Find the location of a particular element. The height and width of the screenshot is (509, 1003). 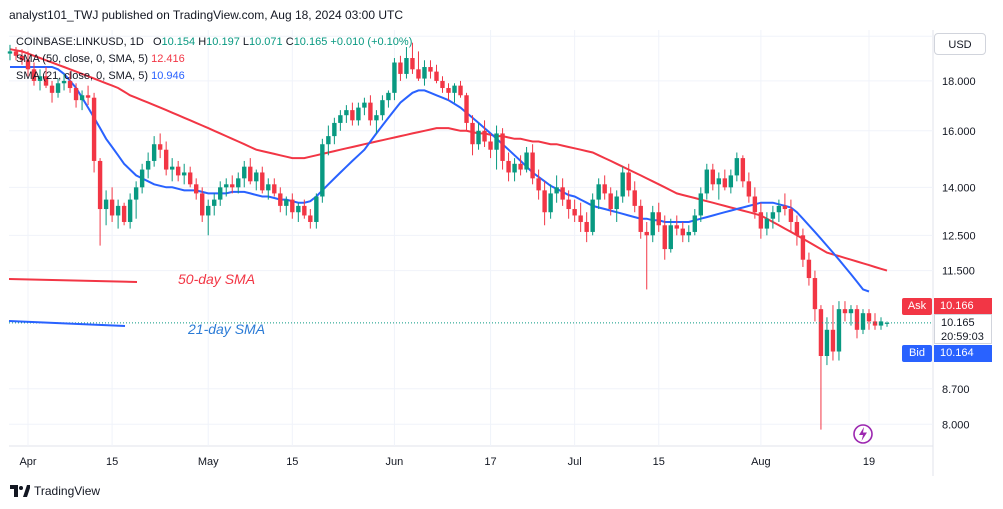

tradingview-brand: TradingView is located at coordinates (55, 491).